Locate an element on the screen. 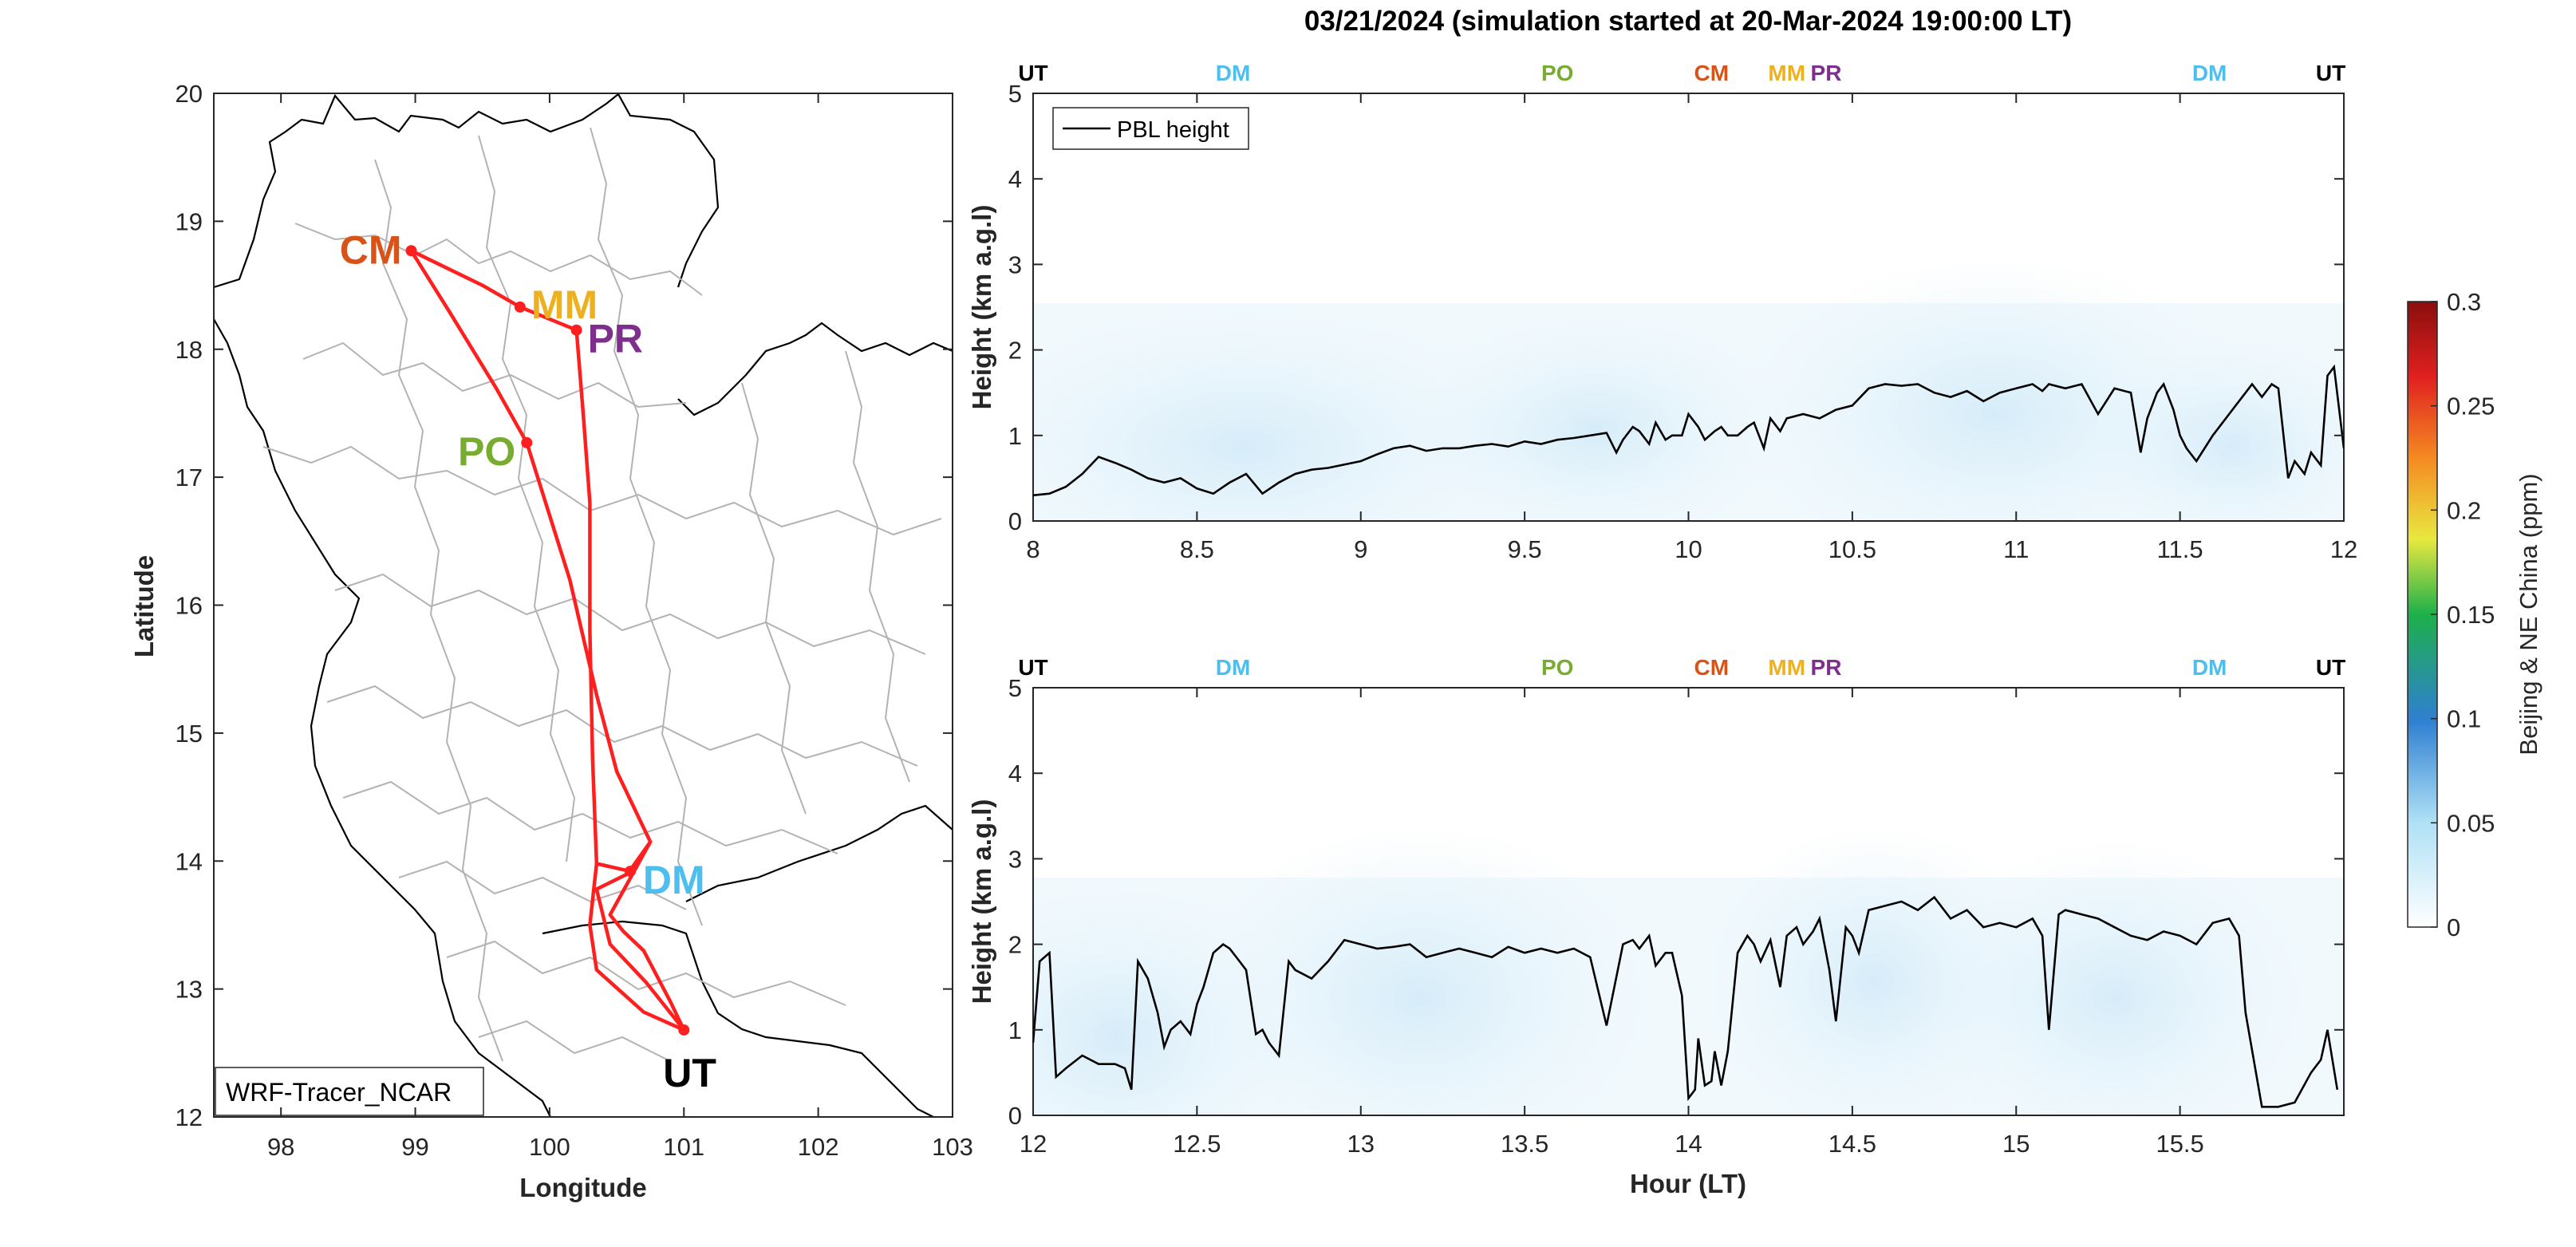 Image resolution: width=2576 pixels, height=1247 pixels. x-tick-label: 10.5 is located at coordinates (1852, 549).